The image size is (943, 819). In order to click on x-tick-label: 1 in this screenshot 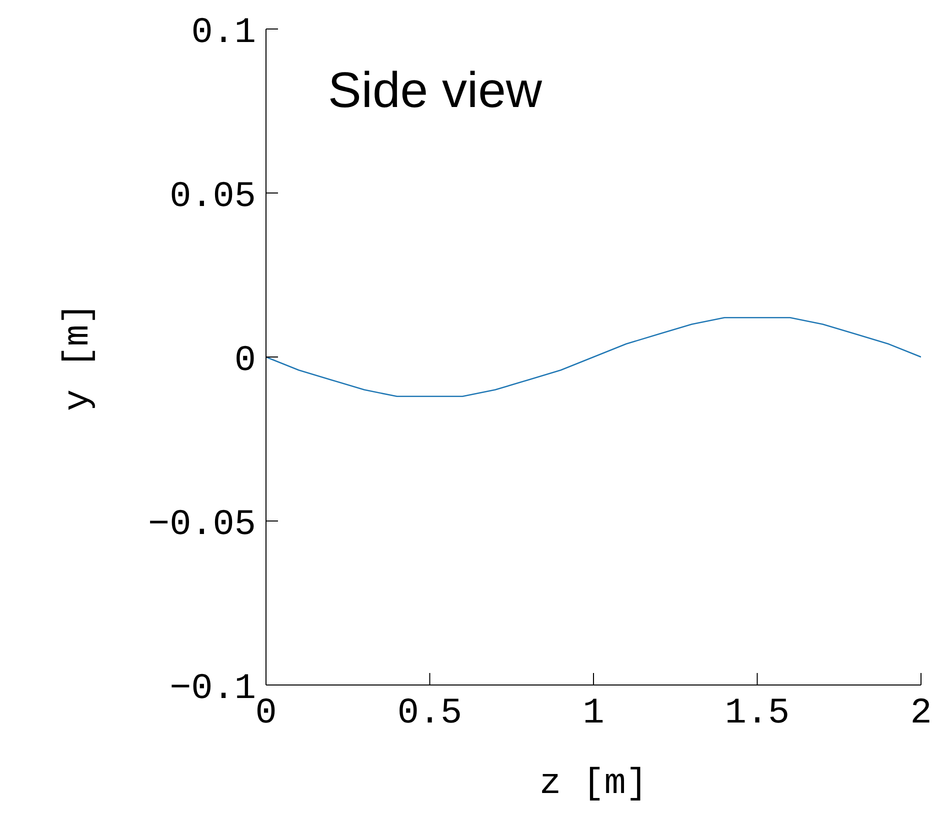, I will do `click(593, 713)`.